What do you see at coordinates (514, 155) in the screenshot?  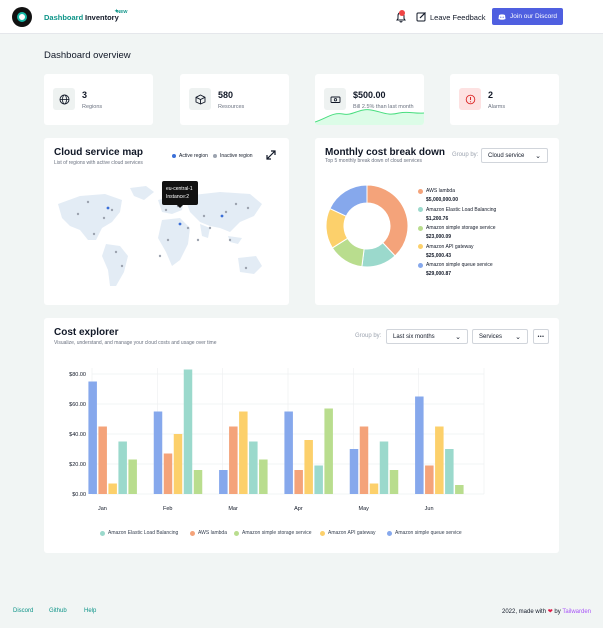 I see `breakdown-group-select: Cloud service ⌄` at bounding box center [514, 155].